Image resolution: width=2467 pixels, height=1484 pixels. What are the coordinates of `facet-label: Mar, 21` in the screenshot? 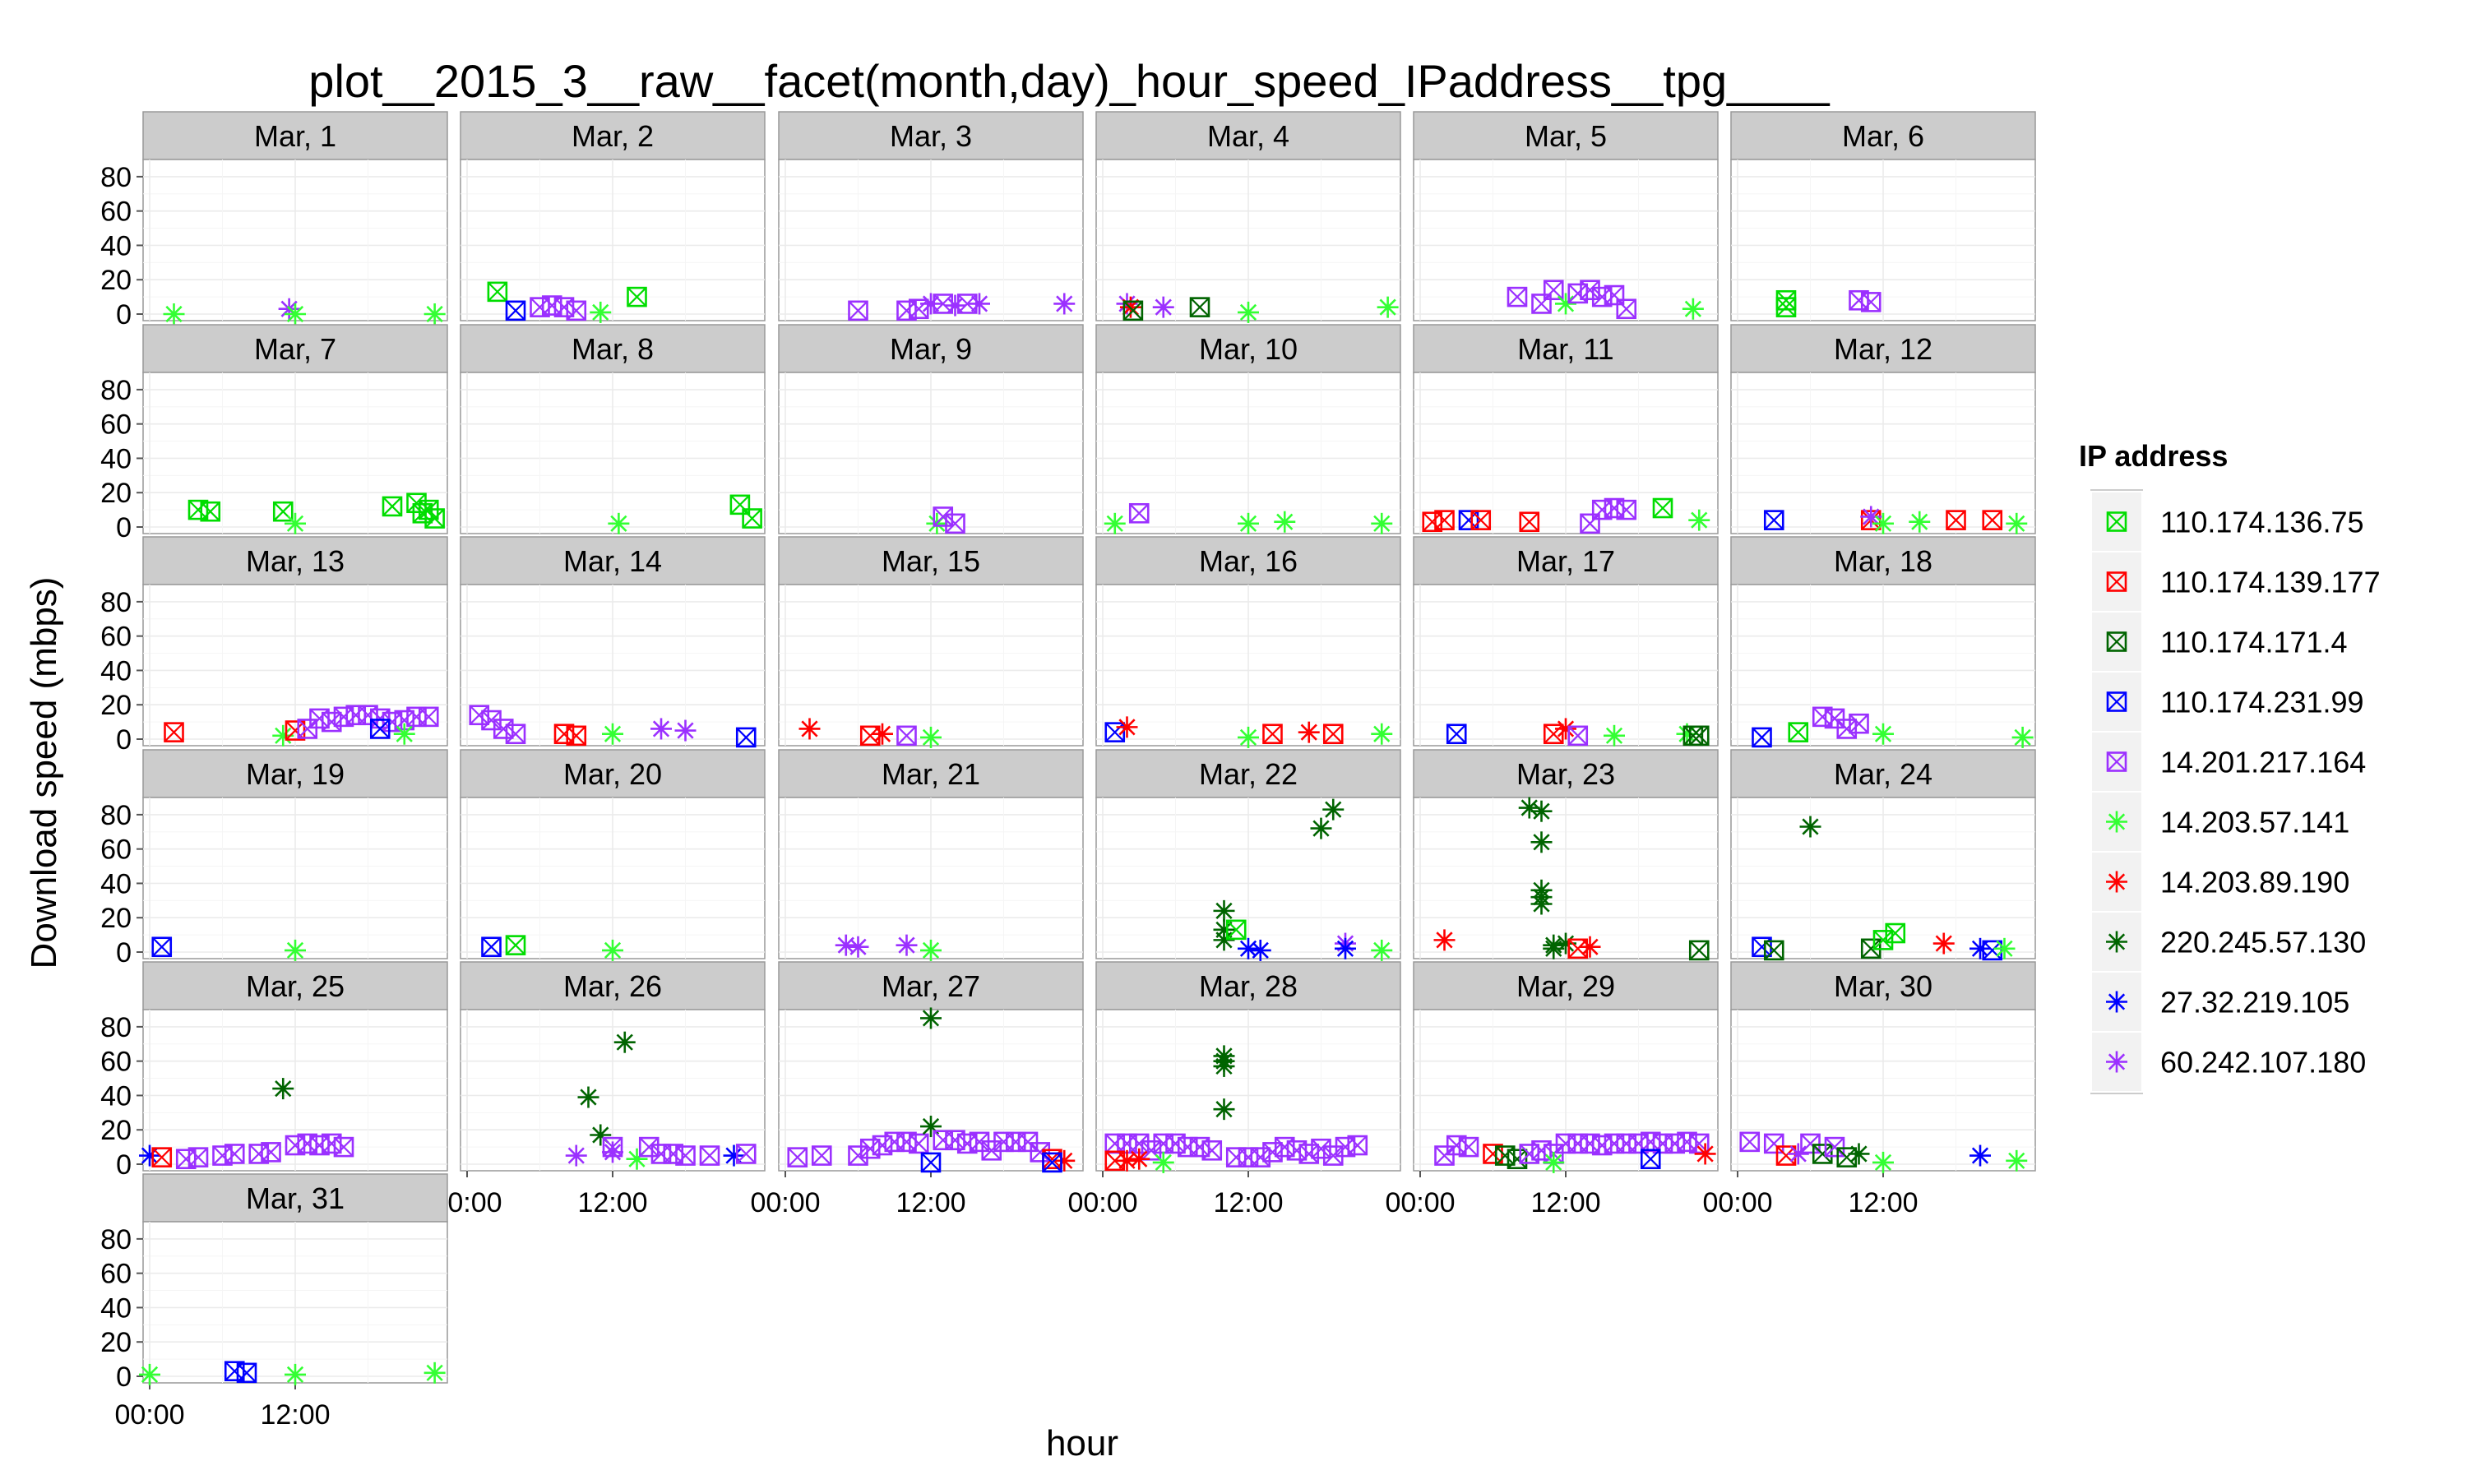 It's located at (931, 774).